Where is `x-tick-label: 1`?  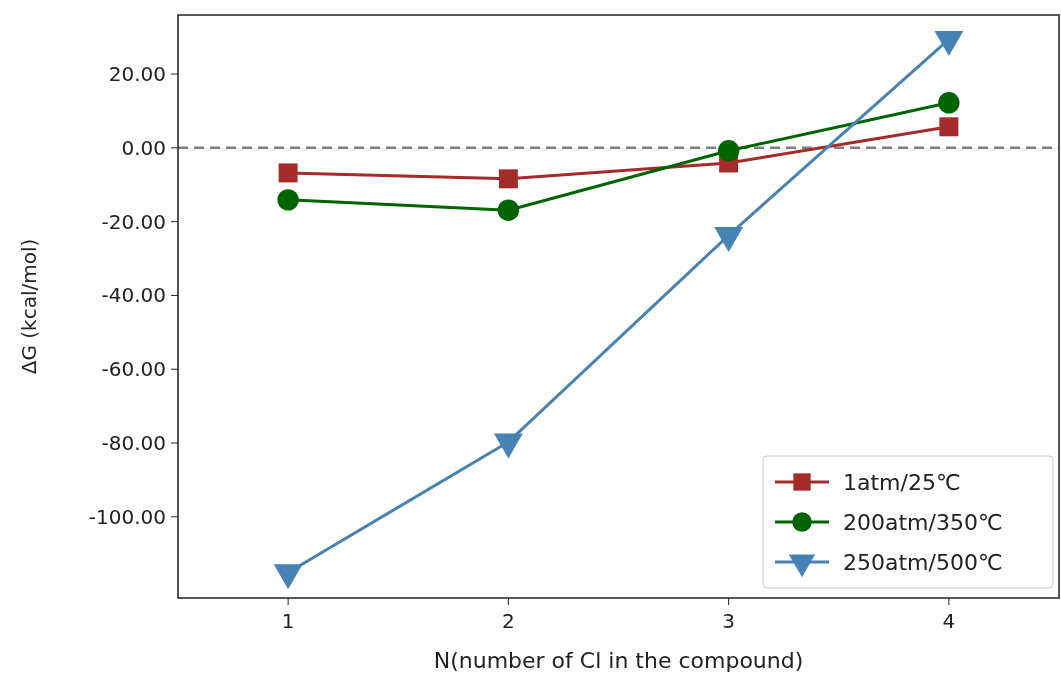
x-tick-label: 1 is located at coordinates (288, 621).